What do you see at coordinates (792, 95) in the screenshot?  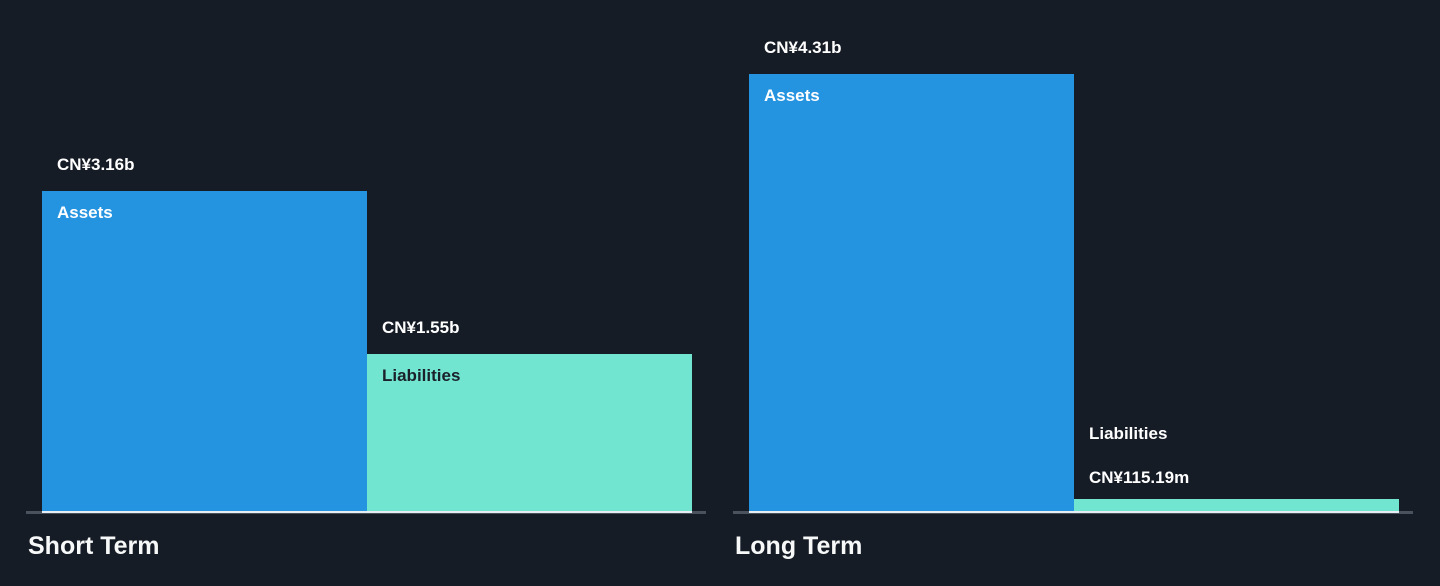 I see `long-term-assets-series-label: Assets` at bounding box center [792, 95].